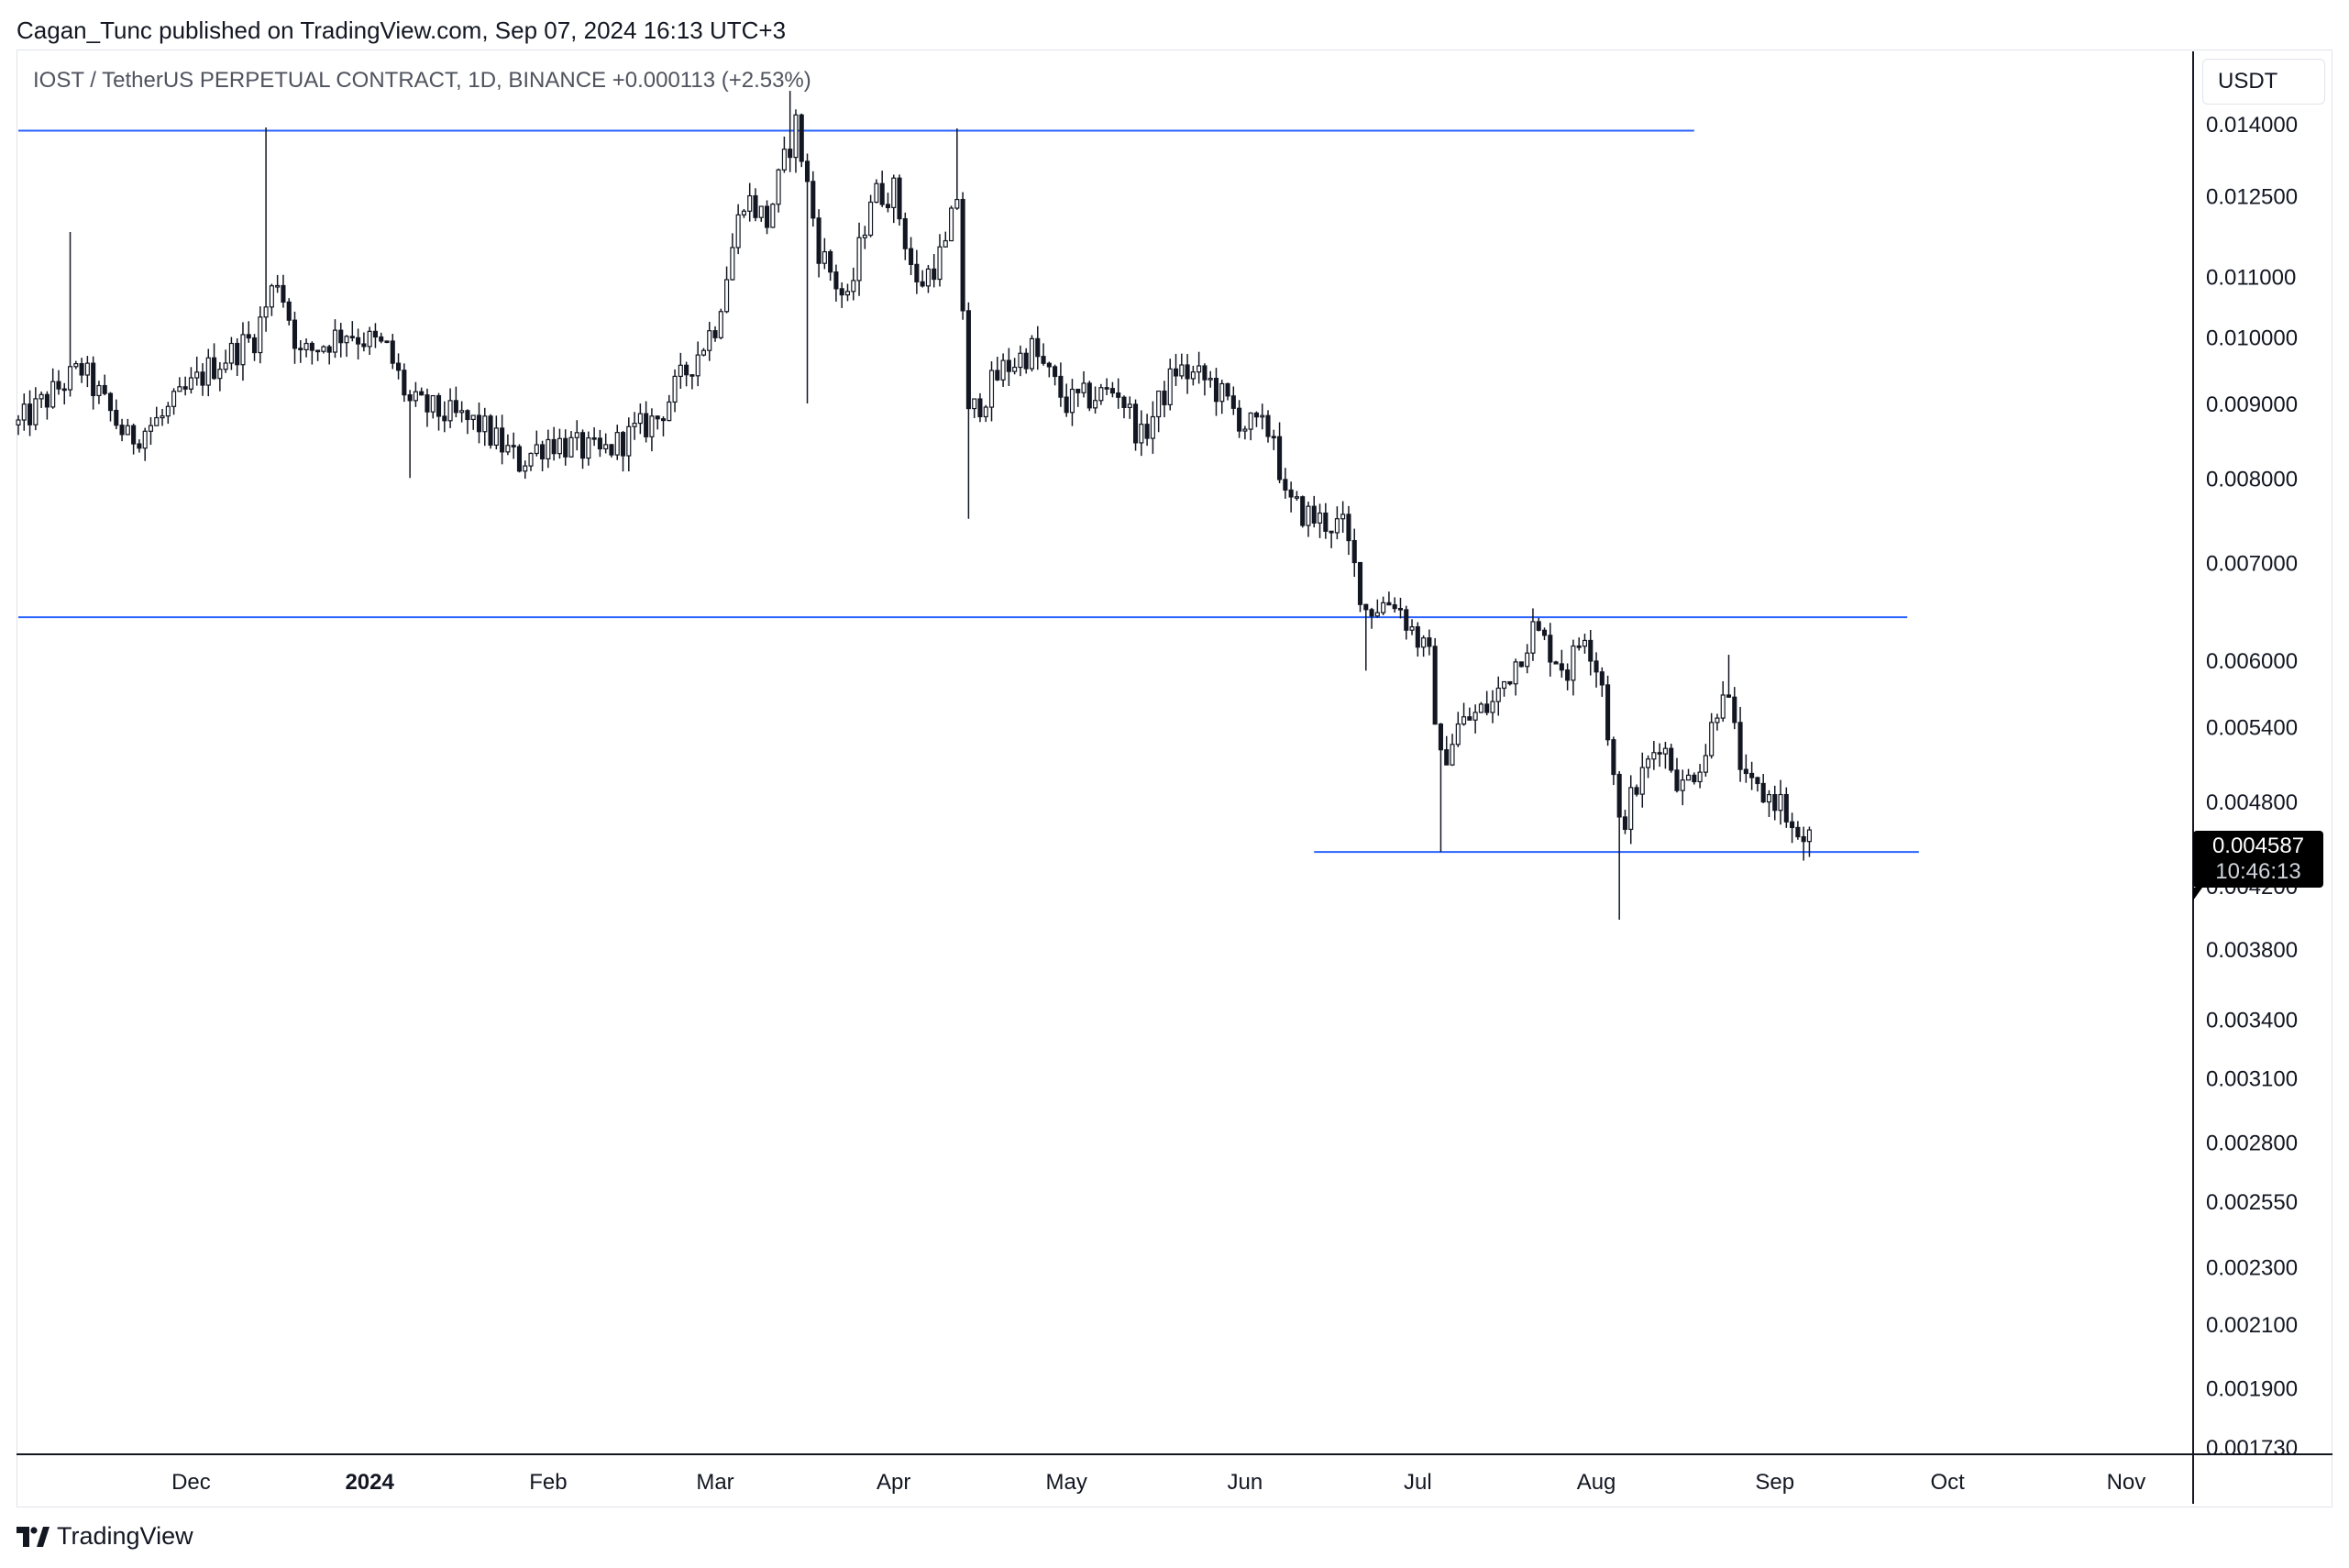  Describe the element at coordinates (2258, 846) in the screenshot. I see `last-price-value: 0.004587` at that location.